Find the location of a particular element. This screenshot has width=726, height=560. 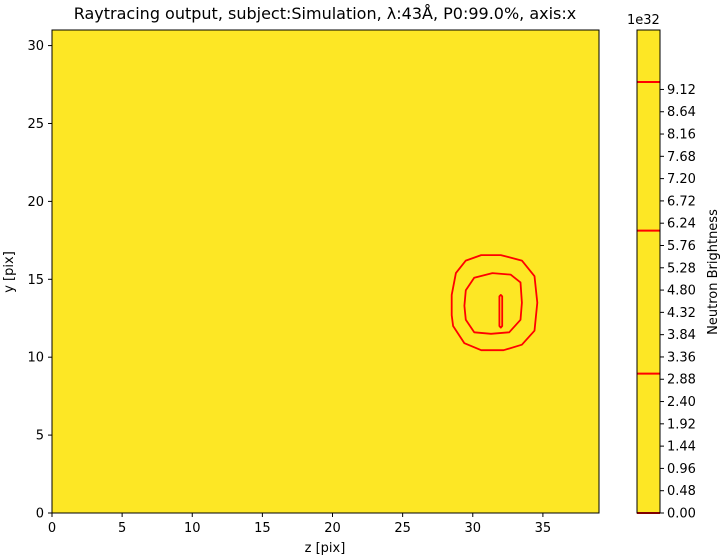

y-tick-label: 0 is located at coordinates (40, 514).